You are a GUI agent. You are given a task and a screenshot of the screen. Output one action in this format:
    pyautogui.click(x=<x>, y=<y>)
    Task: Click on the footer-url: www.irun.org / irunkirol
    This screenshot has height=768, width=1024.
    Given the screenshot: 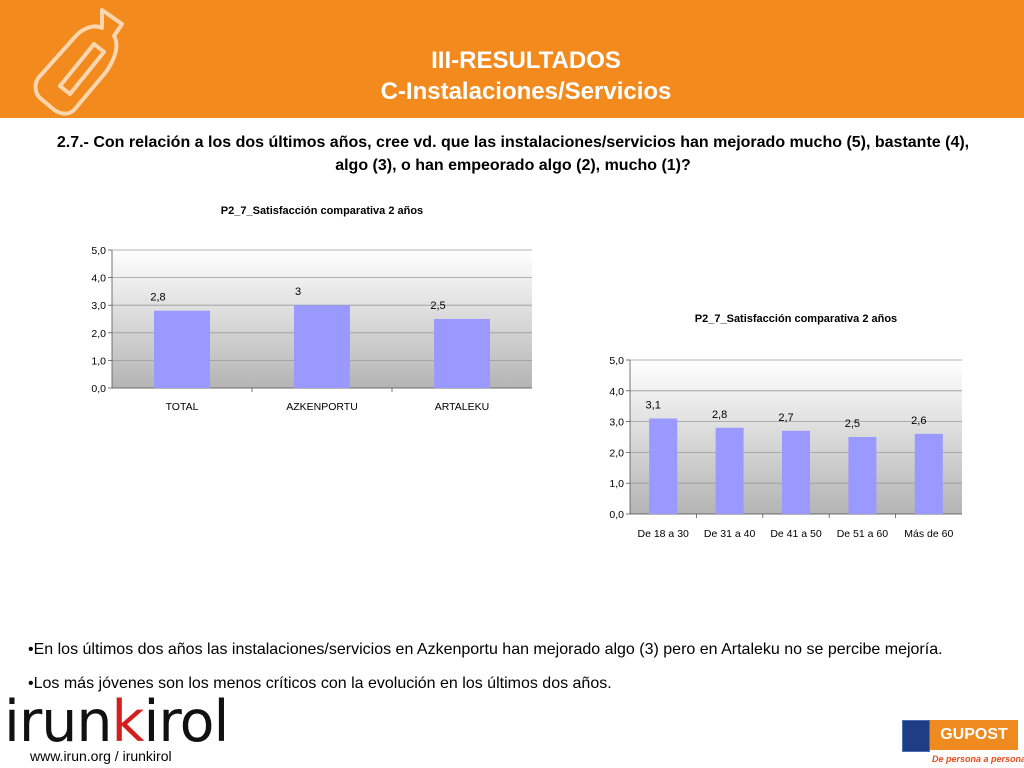 What is the action you would take?
    pyautogui.click(x=101, y=756)
    